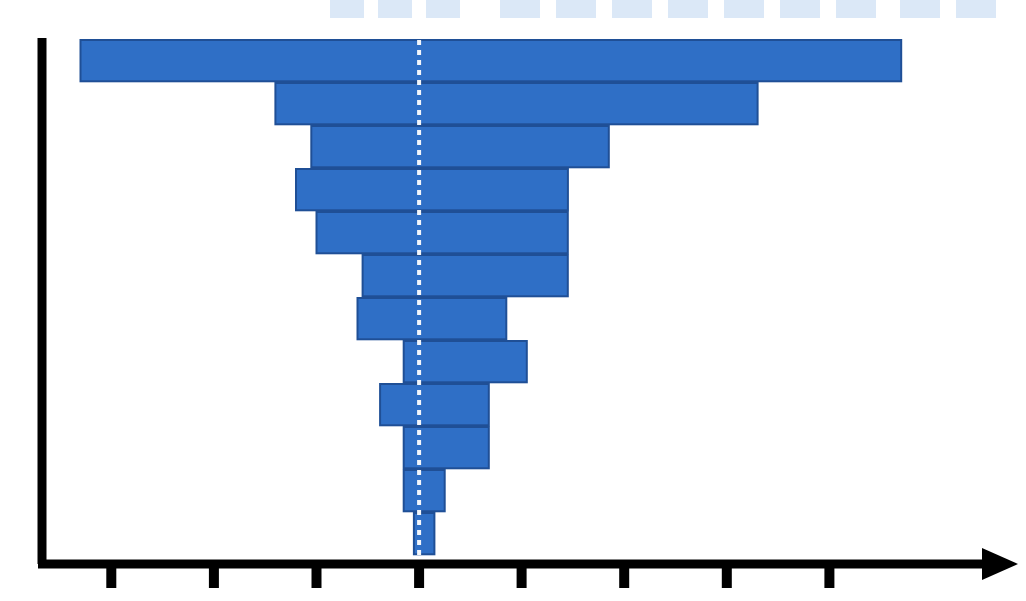 This screenshot has width=1026, height=601. I want to click on watermark-text, so click(663, 9).